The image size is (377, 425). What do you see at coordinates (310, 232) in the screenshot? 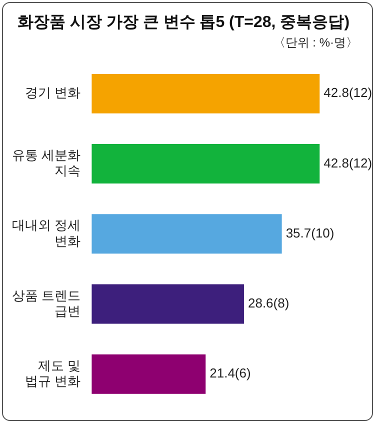
I see `data-label: 35.7(10)` at bounding box center [310, 232].